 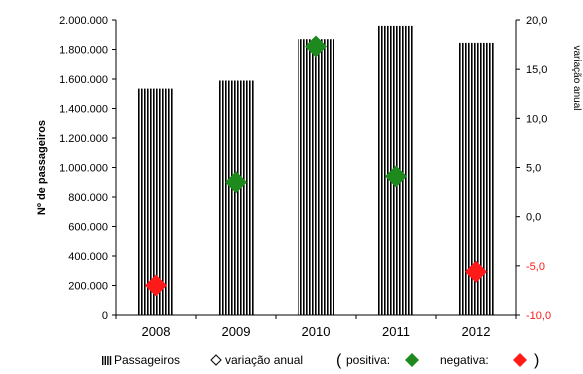 What do you see at coordinates (339, 360) in the screenshot?
I see `legend-open-paren: (` at bounding box center [339, 360].